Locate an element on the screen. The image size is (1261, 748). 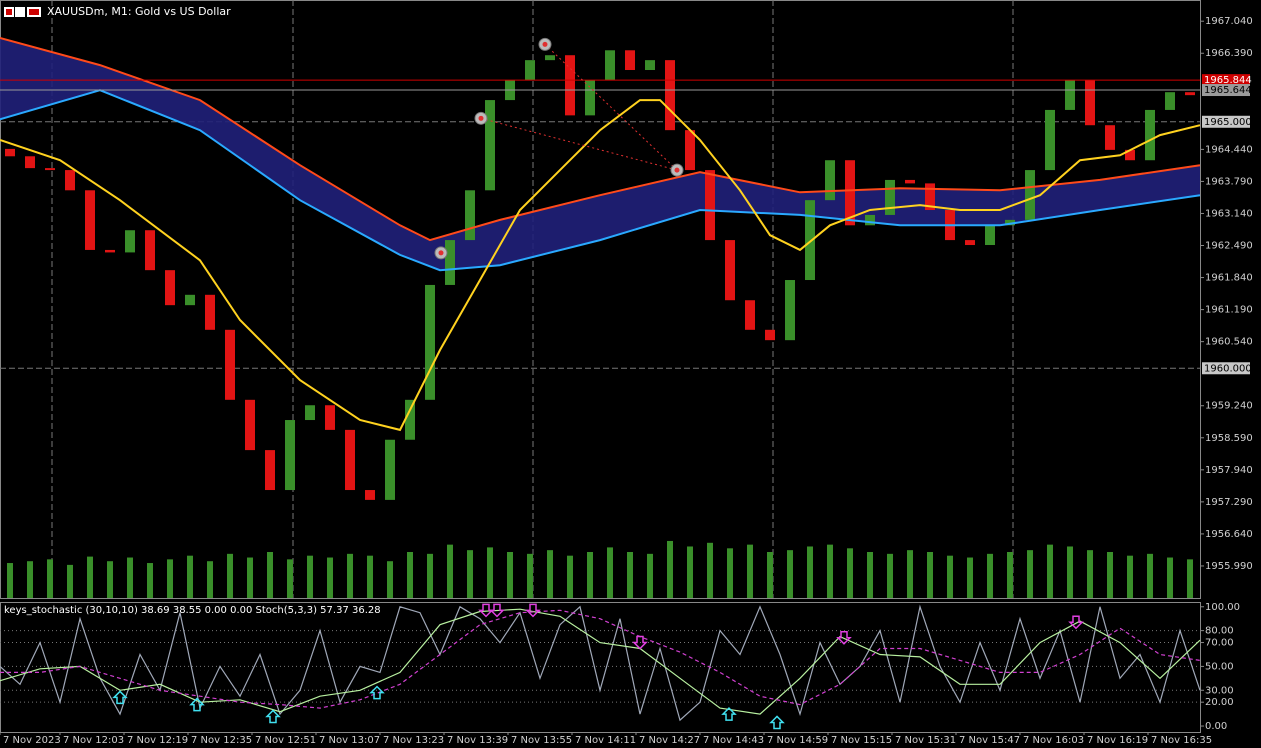
grid-label: 1960.000 is located at coordinates (1228, 368).